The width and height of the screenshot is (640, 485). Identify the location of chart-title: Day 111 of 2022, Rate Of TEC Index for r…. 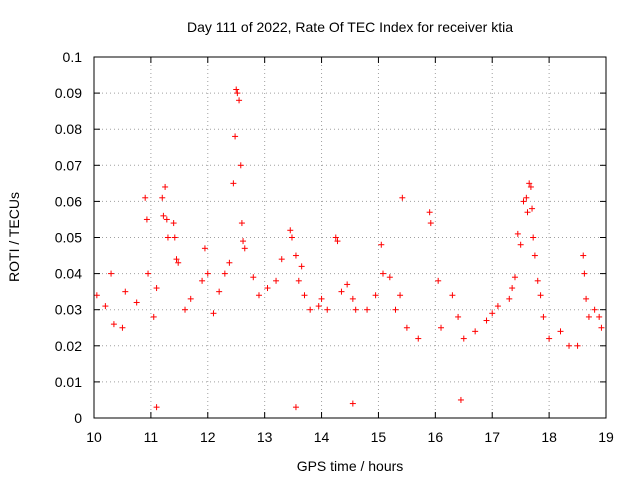
(350, 27).